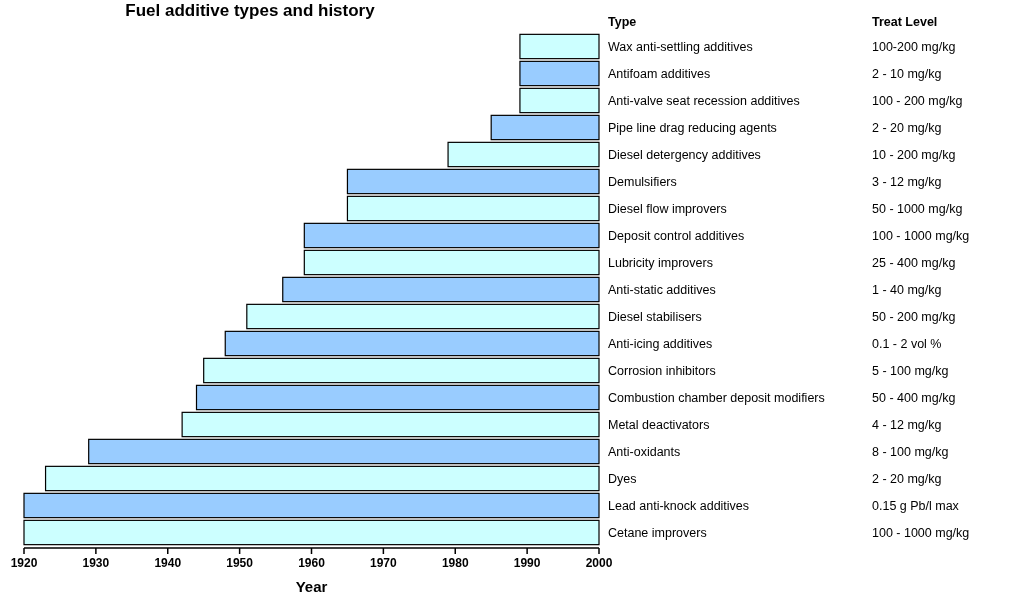  Describe the element at coordinates (384, 563) in the screenshot. I see `x-tick-label: 1970` at that location.